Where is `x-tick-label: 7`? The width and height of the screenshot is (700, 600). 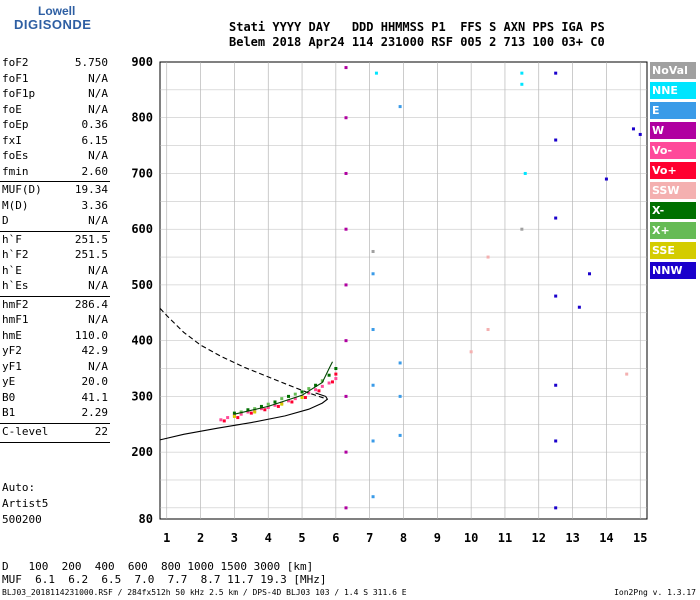
x-tick-label: 7 is located at coordinates (369, 538).